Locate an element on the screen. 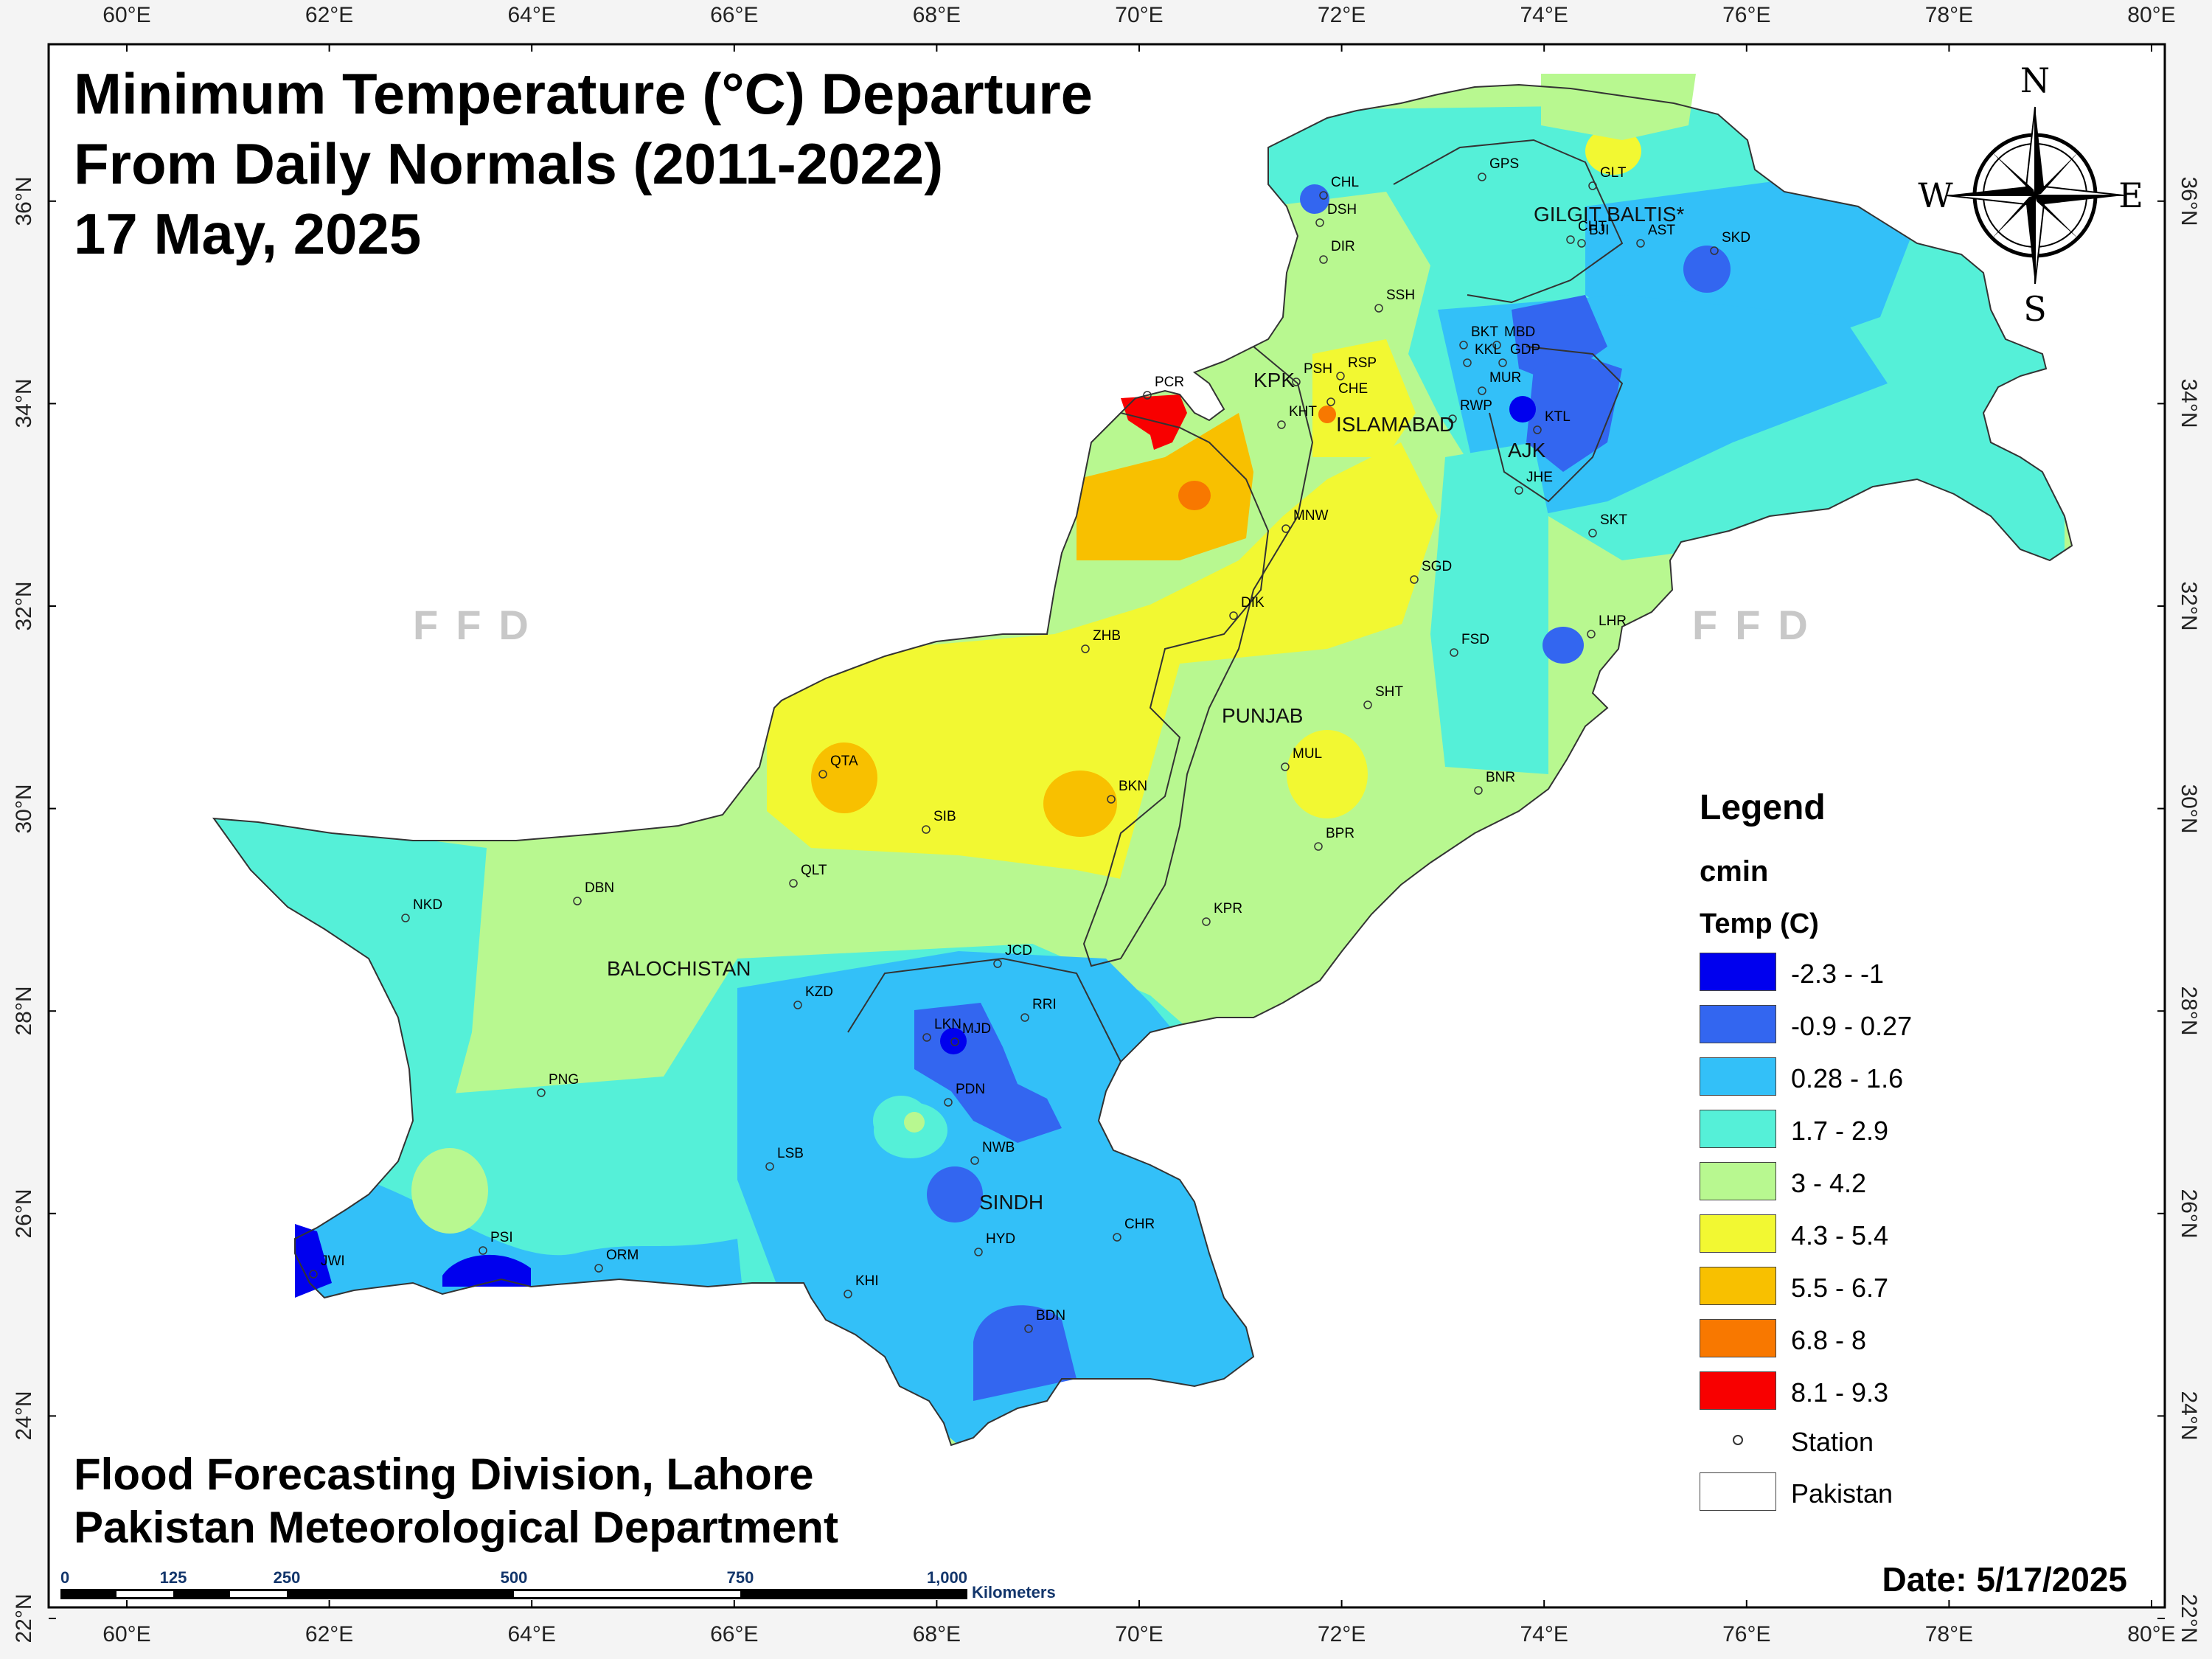 The image size is (2212, 1659). zone-coast-blue is located at coordinates (520, 1238).